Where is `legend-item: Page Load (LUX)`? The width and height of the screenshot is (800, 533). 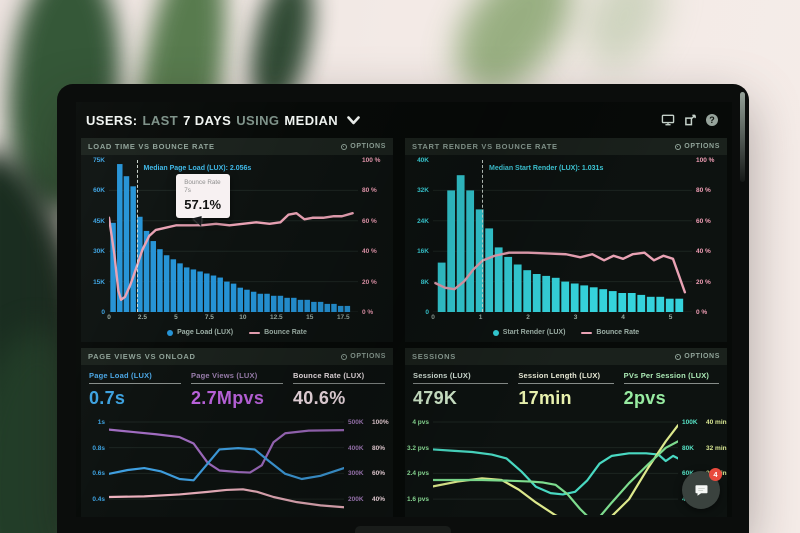
legend-item: Page Load (LUX) is located at coordinates (200, 332).